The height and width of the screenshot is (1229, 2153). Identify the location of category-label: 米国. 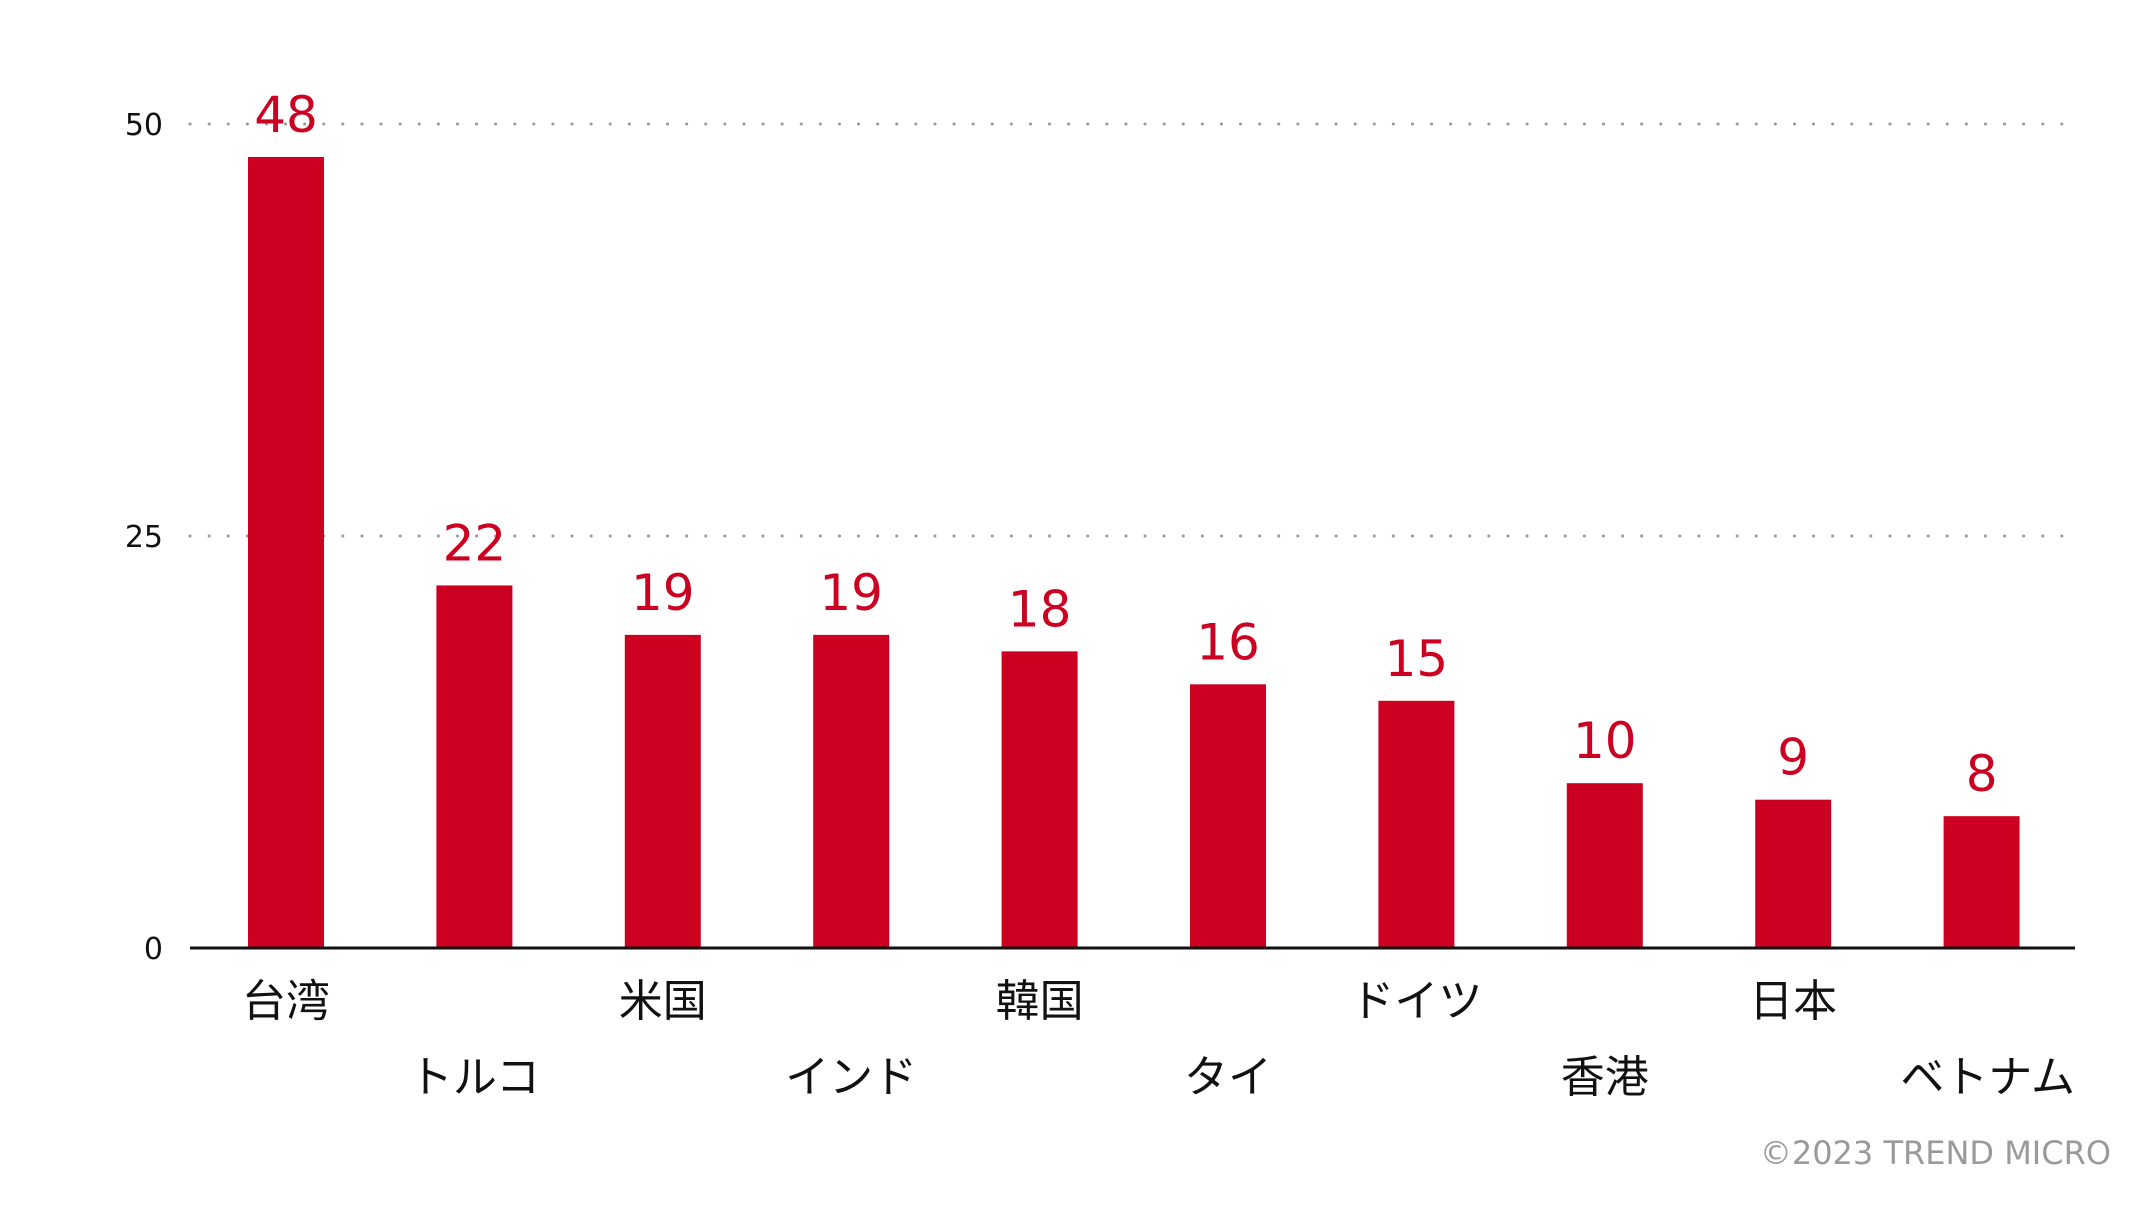
(663, 1001).